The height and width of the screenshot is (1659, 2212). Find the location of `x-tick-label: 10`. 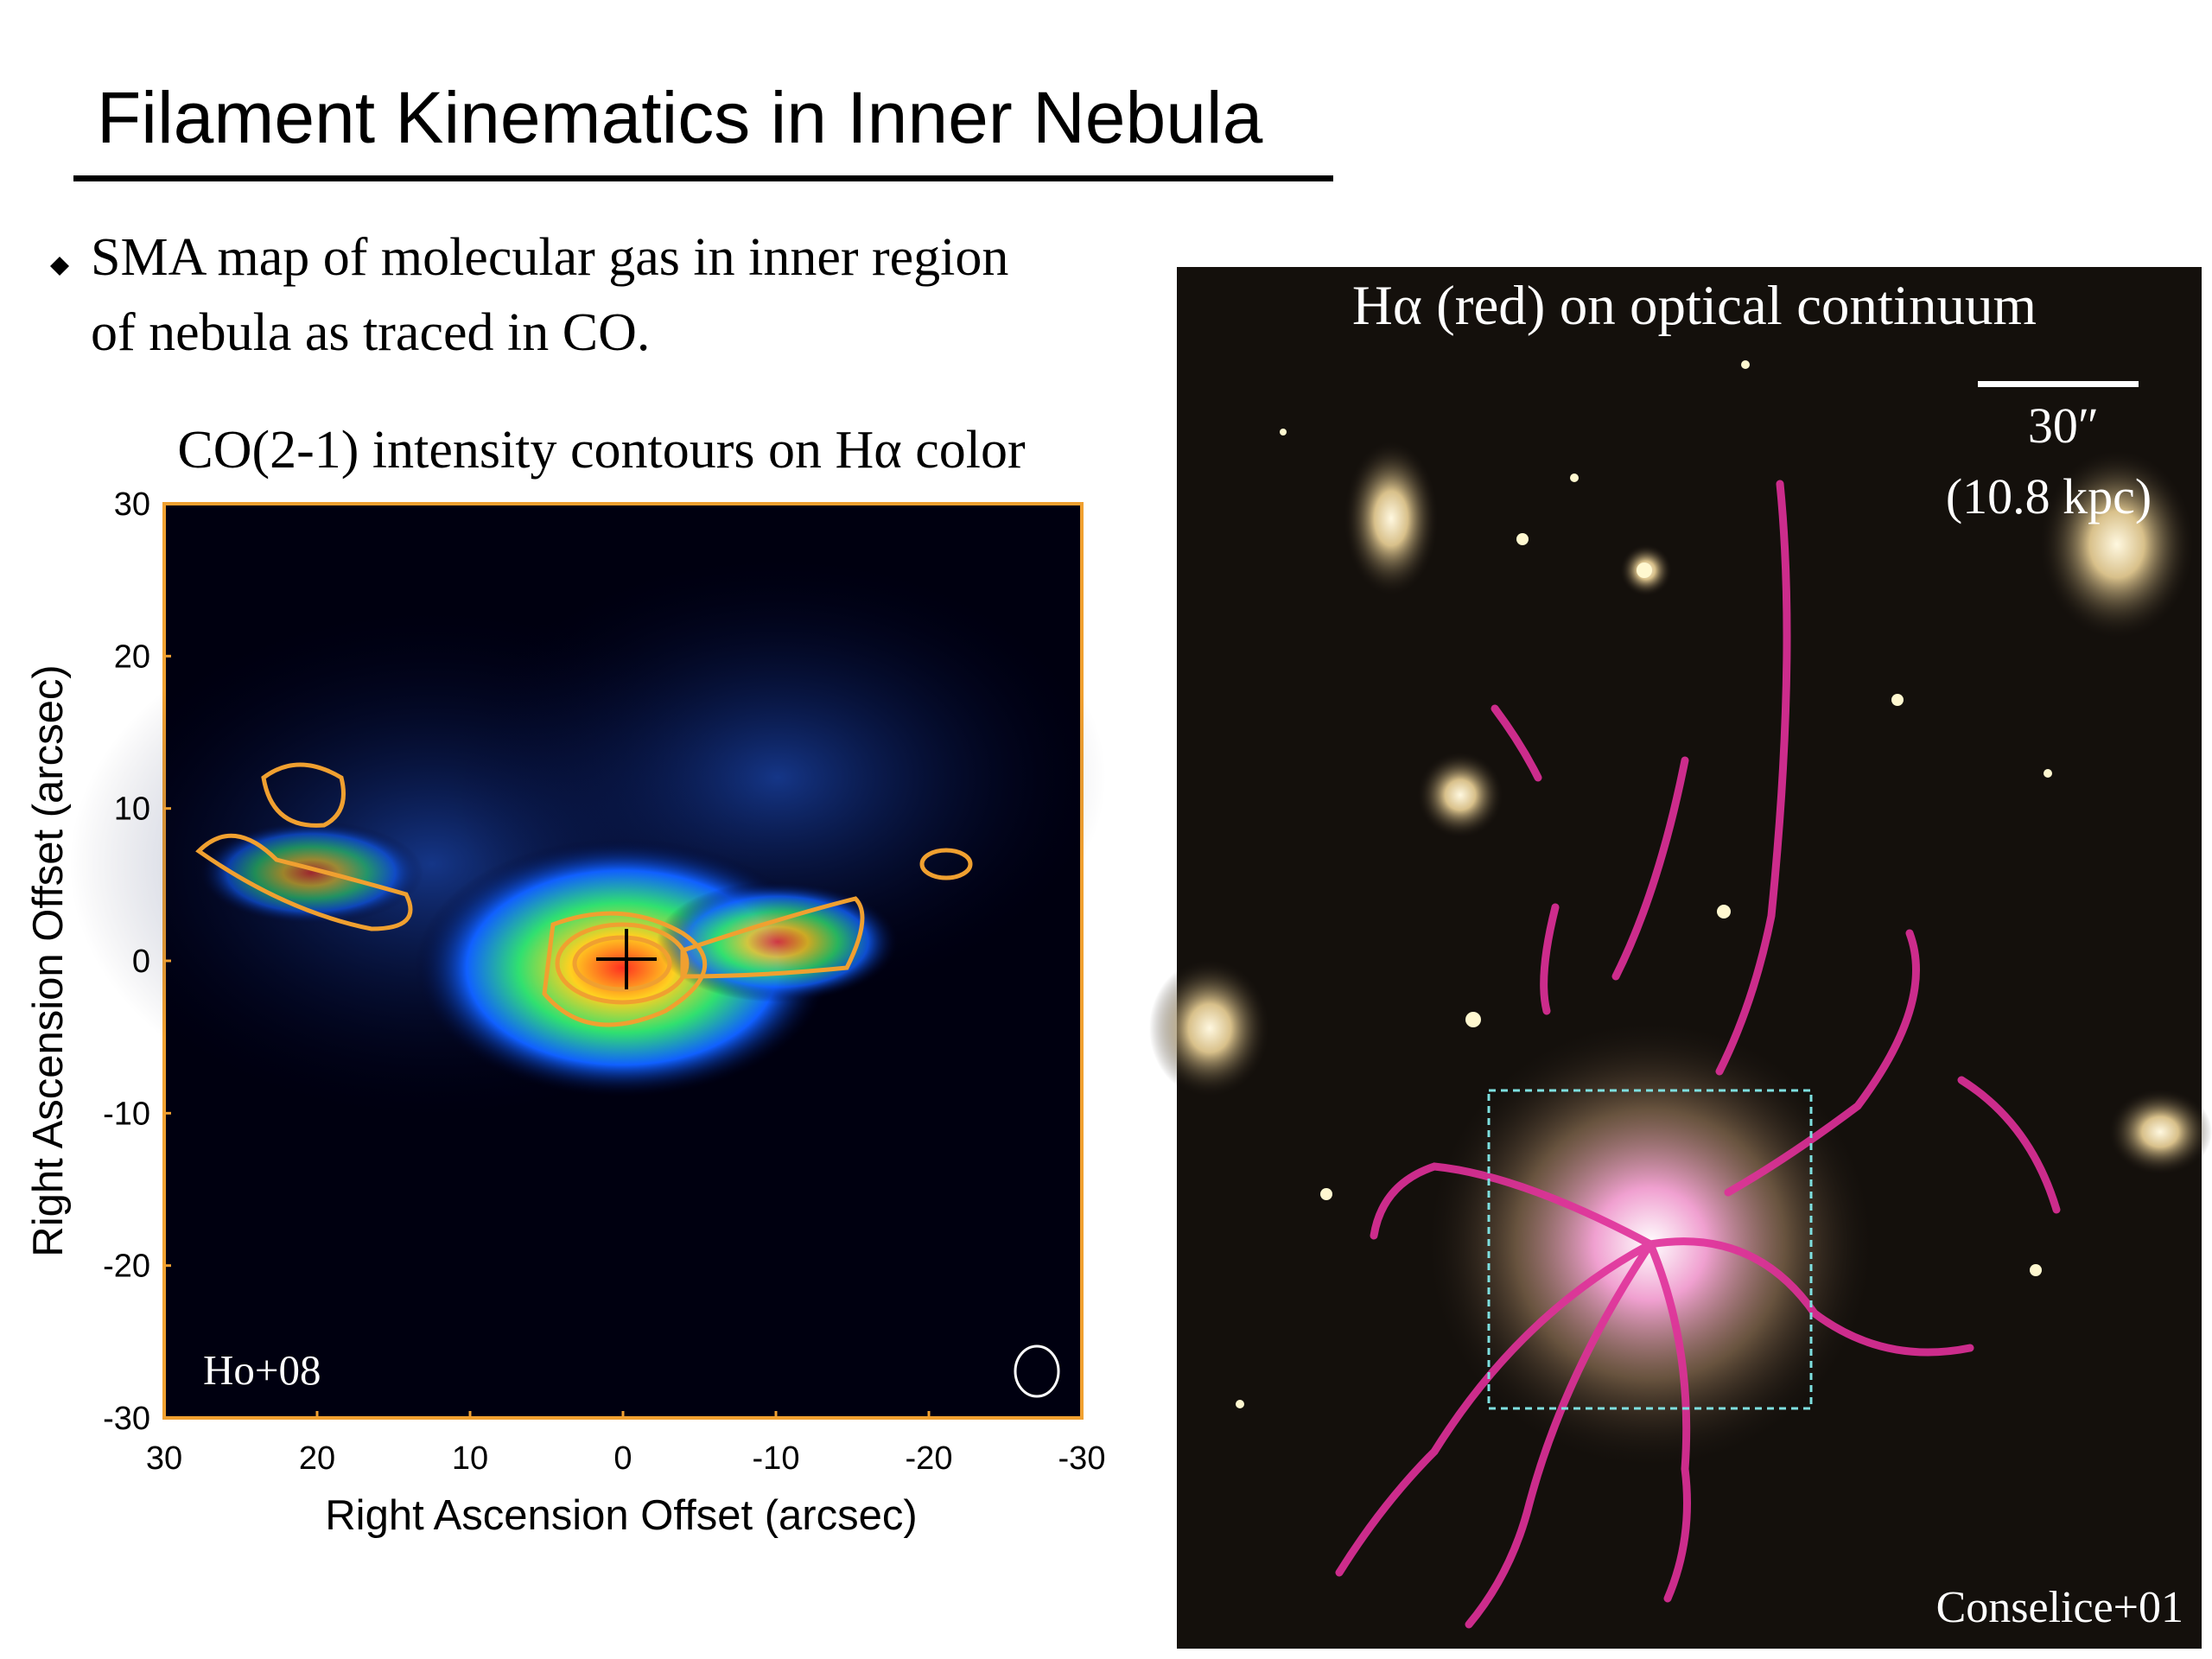

x-tick-label: 10 is located at coordinates (470, 1458).